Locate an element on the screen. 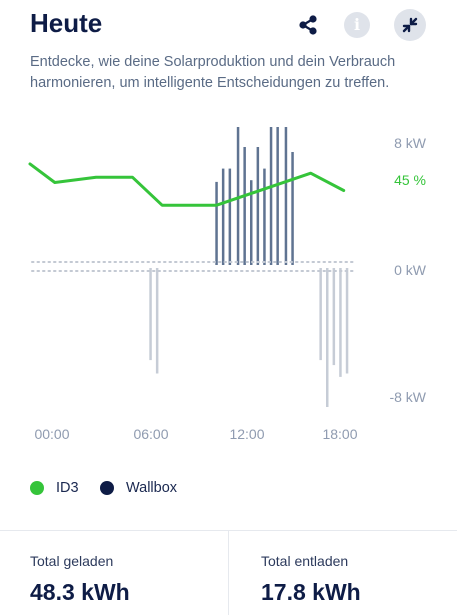  legend-item-id3: ID3 is located at coordinates (54, 488).